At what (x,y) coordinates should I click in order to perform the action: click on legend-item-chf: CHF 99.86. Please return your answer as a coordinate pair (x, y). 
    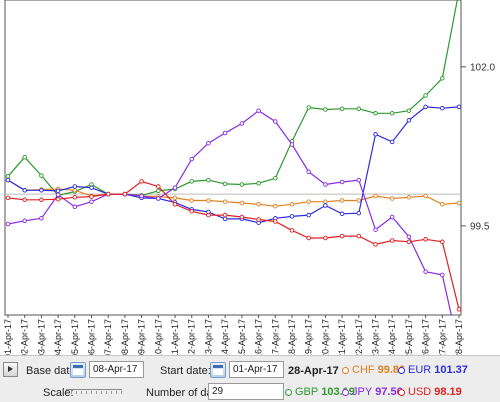
    Looking at the image, I should click on (373, 370).